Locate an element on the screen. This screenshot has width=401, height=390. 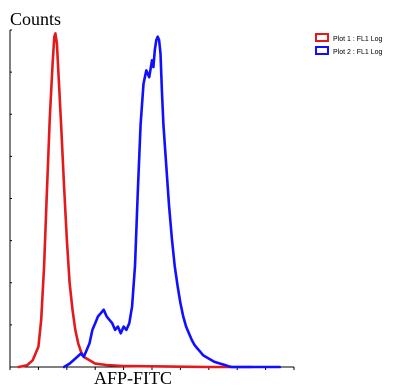
legend-label-2: Plot 2 : FL1 Log is located at coordinates (358, 52).